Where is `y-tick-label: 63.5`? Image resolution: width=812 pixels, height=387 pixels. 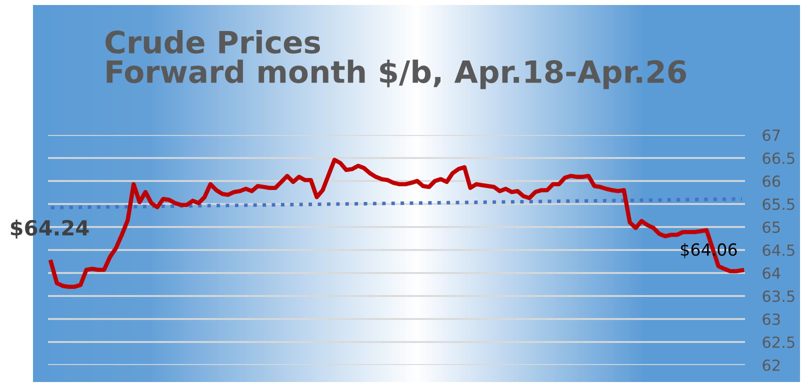
y-tick-label: 63.5 is located at coordinates (778, 296).